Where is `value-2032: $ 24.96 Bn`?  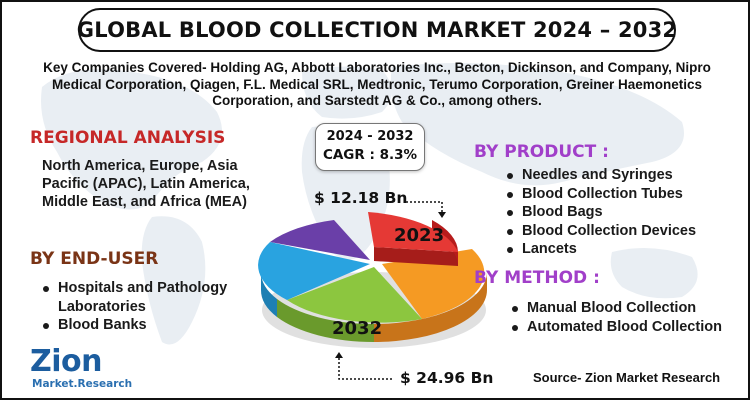
value-2032: $ 24.96 Bn is located at coordinates (447, 378).